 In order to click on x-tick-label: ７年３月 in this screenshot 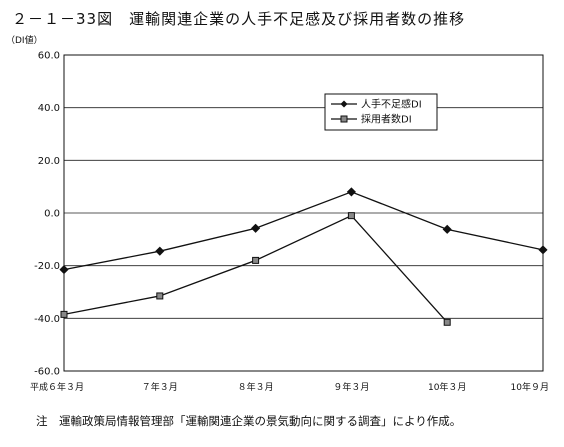, I will do `click(160, 387)`.